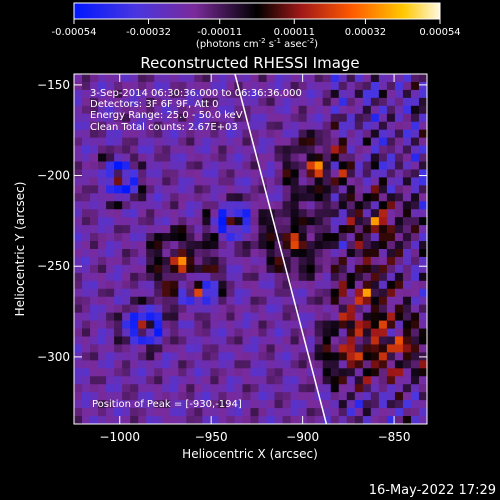 The image size is (500, 500). What do you see at coordinates (257, 11) in the screenshot?
I see `colorbar-gradient` at bounding box center [257, 11].